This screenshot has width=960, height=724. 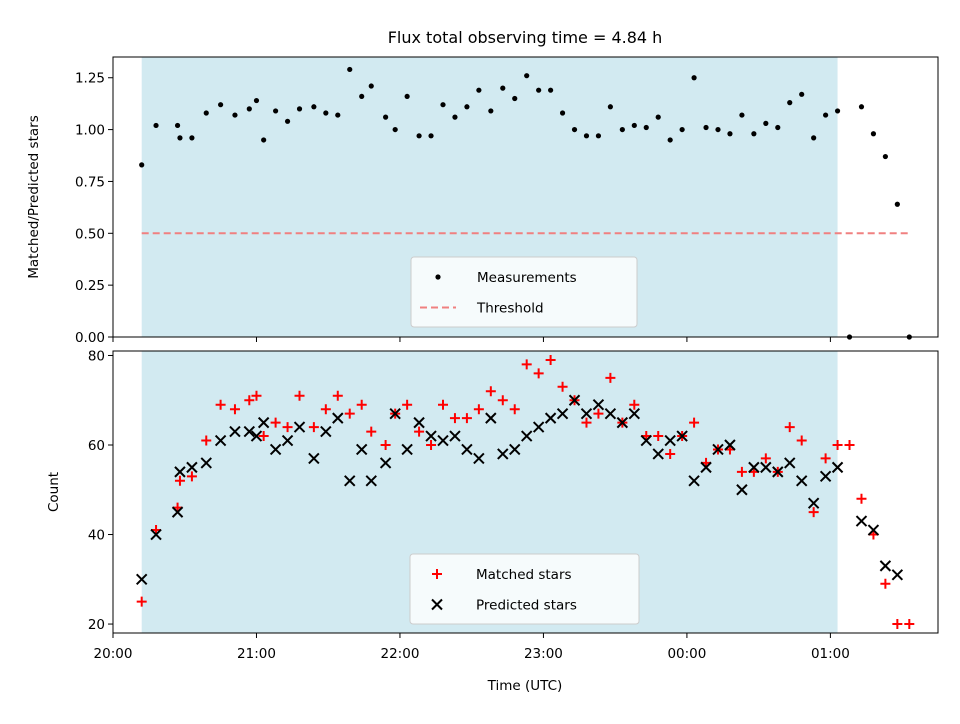 I want to click on x-axis-label: Time (UTC), so click(x=525, y=686).